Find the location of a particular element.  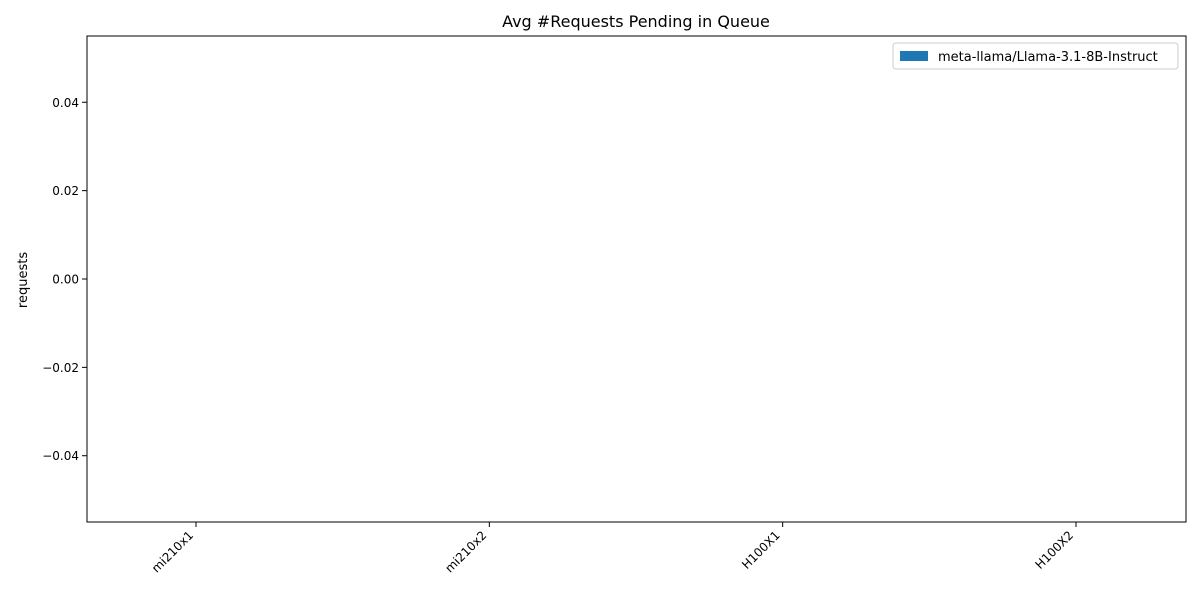

y-tick-label: −0.04 is located at coordinates (60, 456).